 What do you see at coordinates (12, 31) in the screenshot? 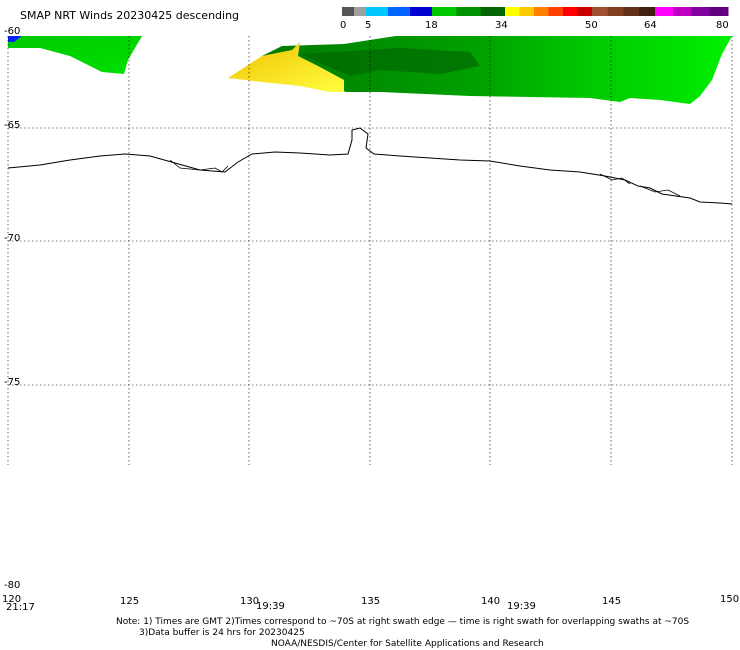
I see `lat-label: -60` at bounding box center [12, 31].